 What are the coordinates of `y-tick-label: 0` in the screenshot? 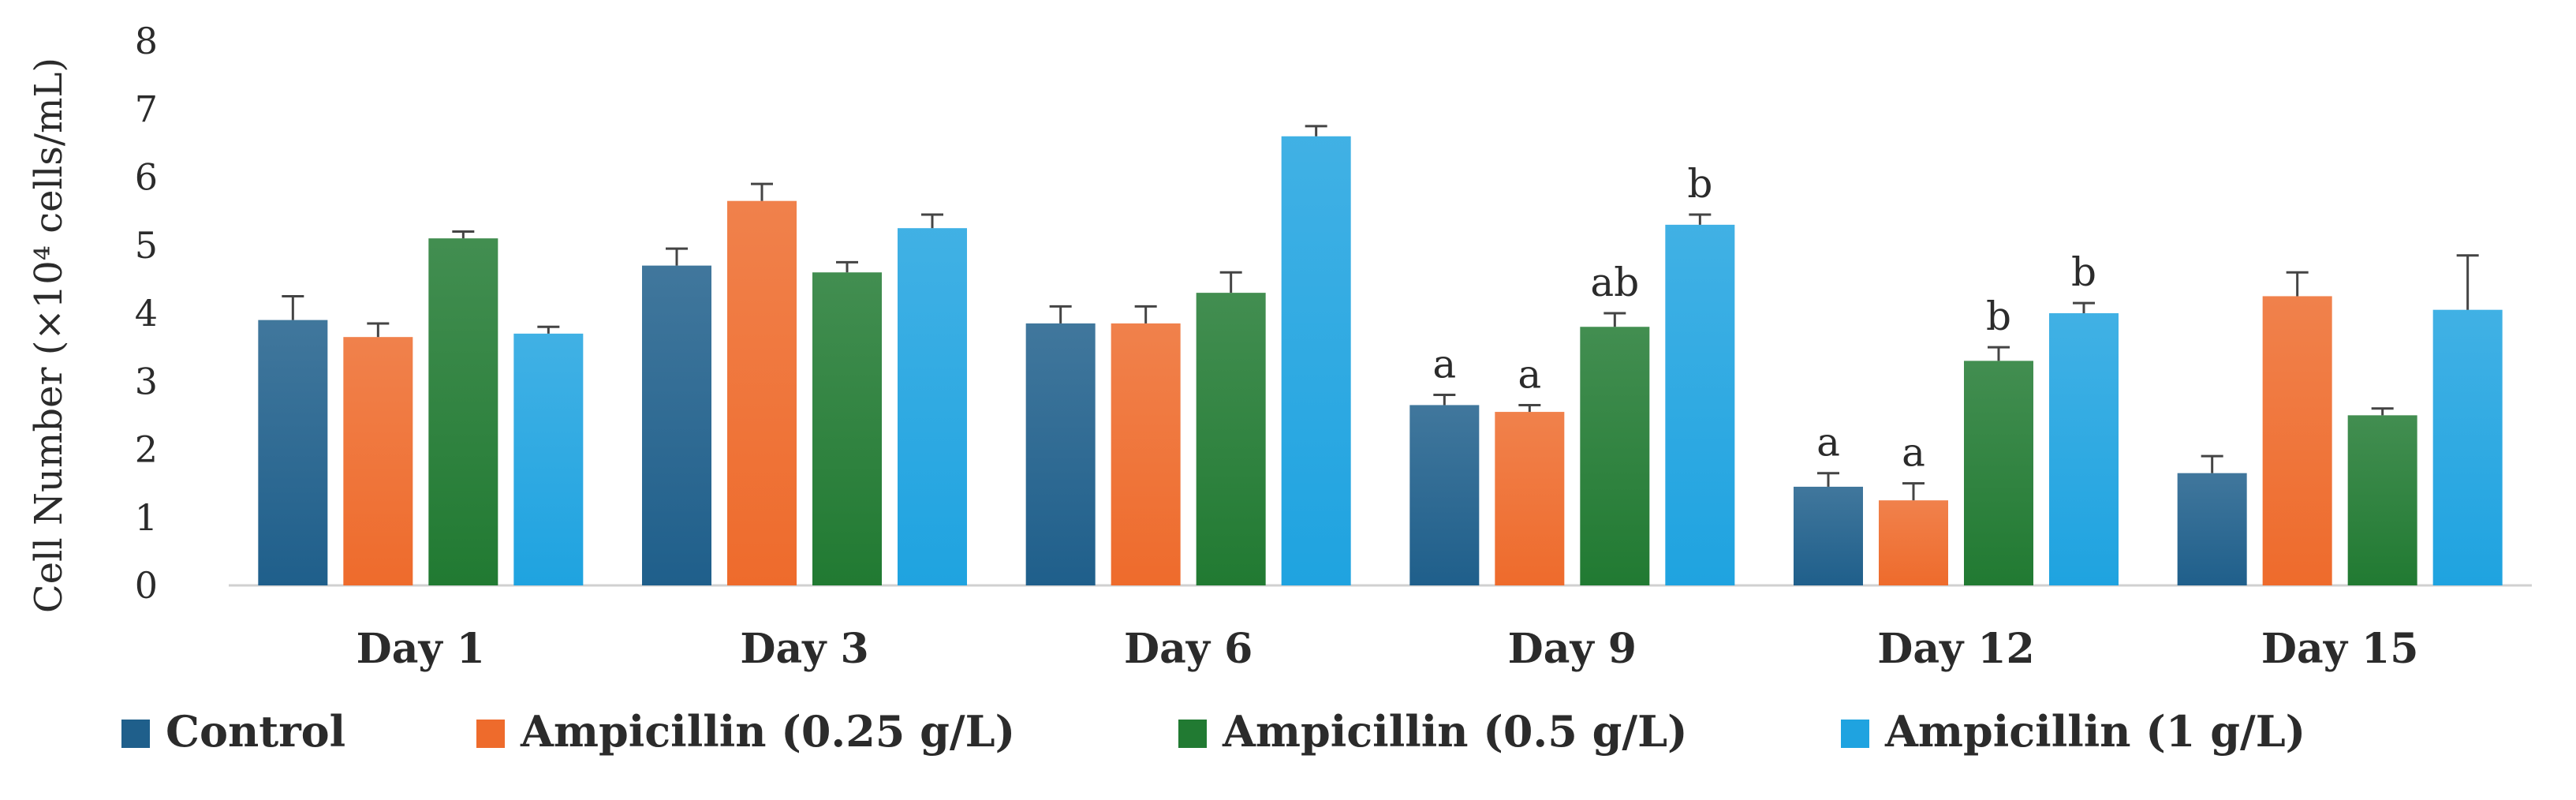 It's located at (146, 585).